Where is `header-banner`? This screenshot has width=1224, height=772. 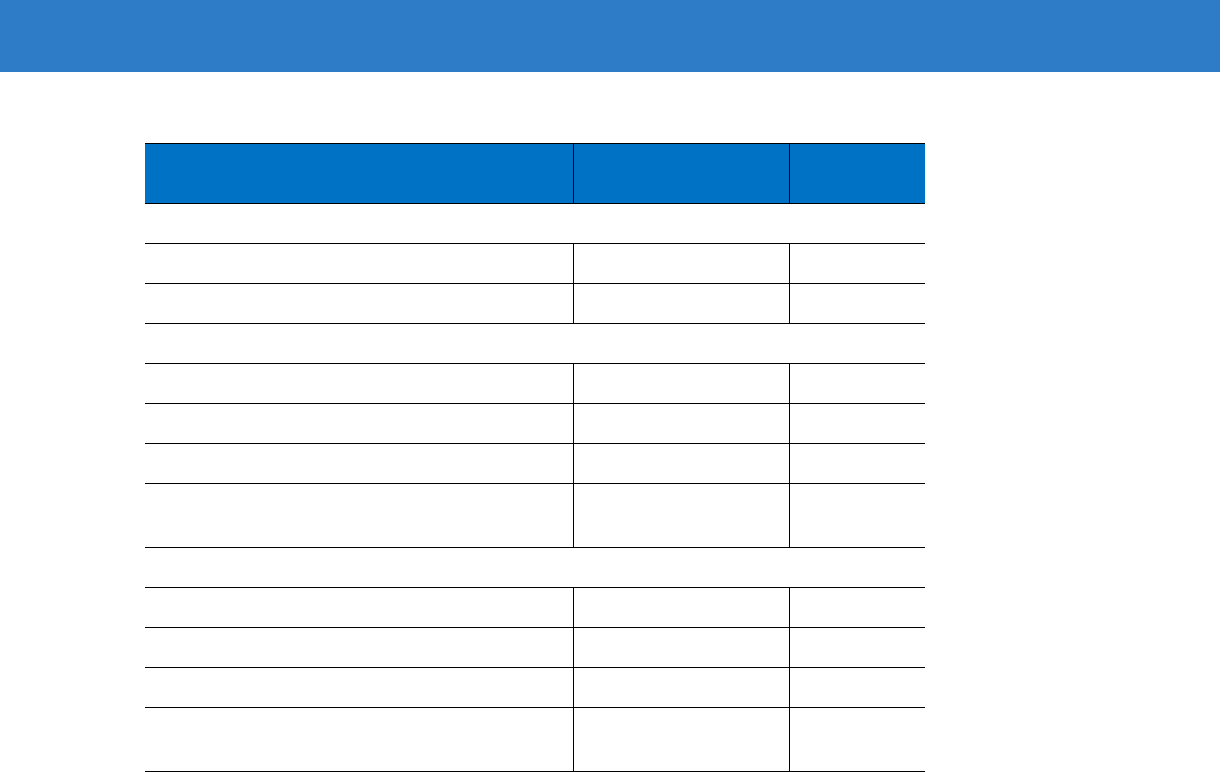 header-banner is located at coordinates (610, 36).